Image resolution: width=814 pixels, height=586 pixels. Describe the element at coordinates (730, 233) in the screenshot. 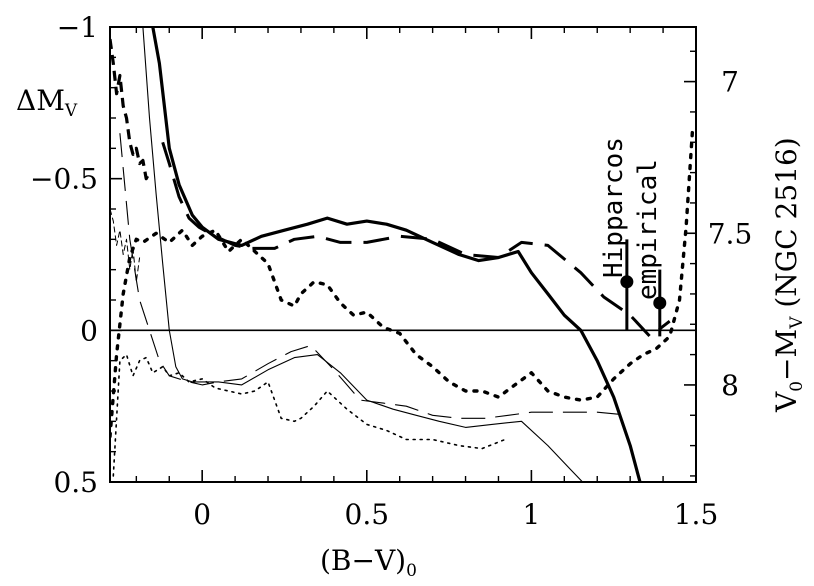

I see `y2-tick-label-1: 7.5` at that location.